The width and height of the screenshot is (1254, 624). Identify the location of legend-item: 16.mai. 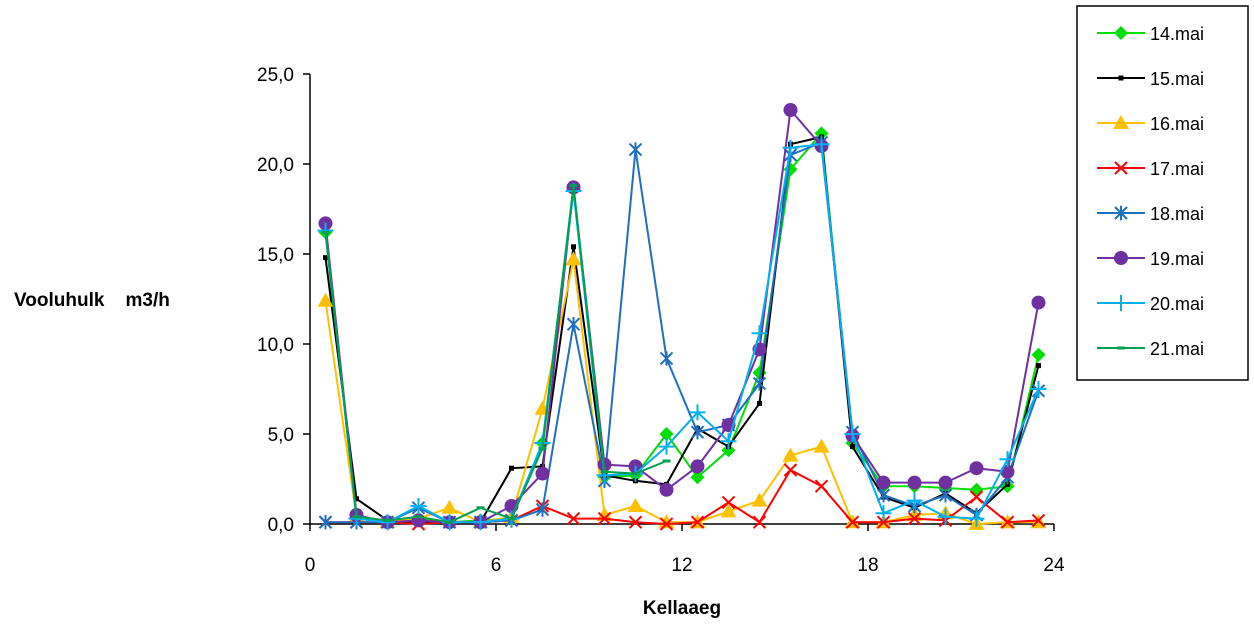
(1150, 124).